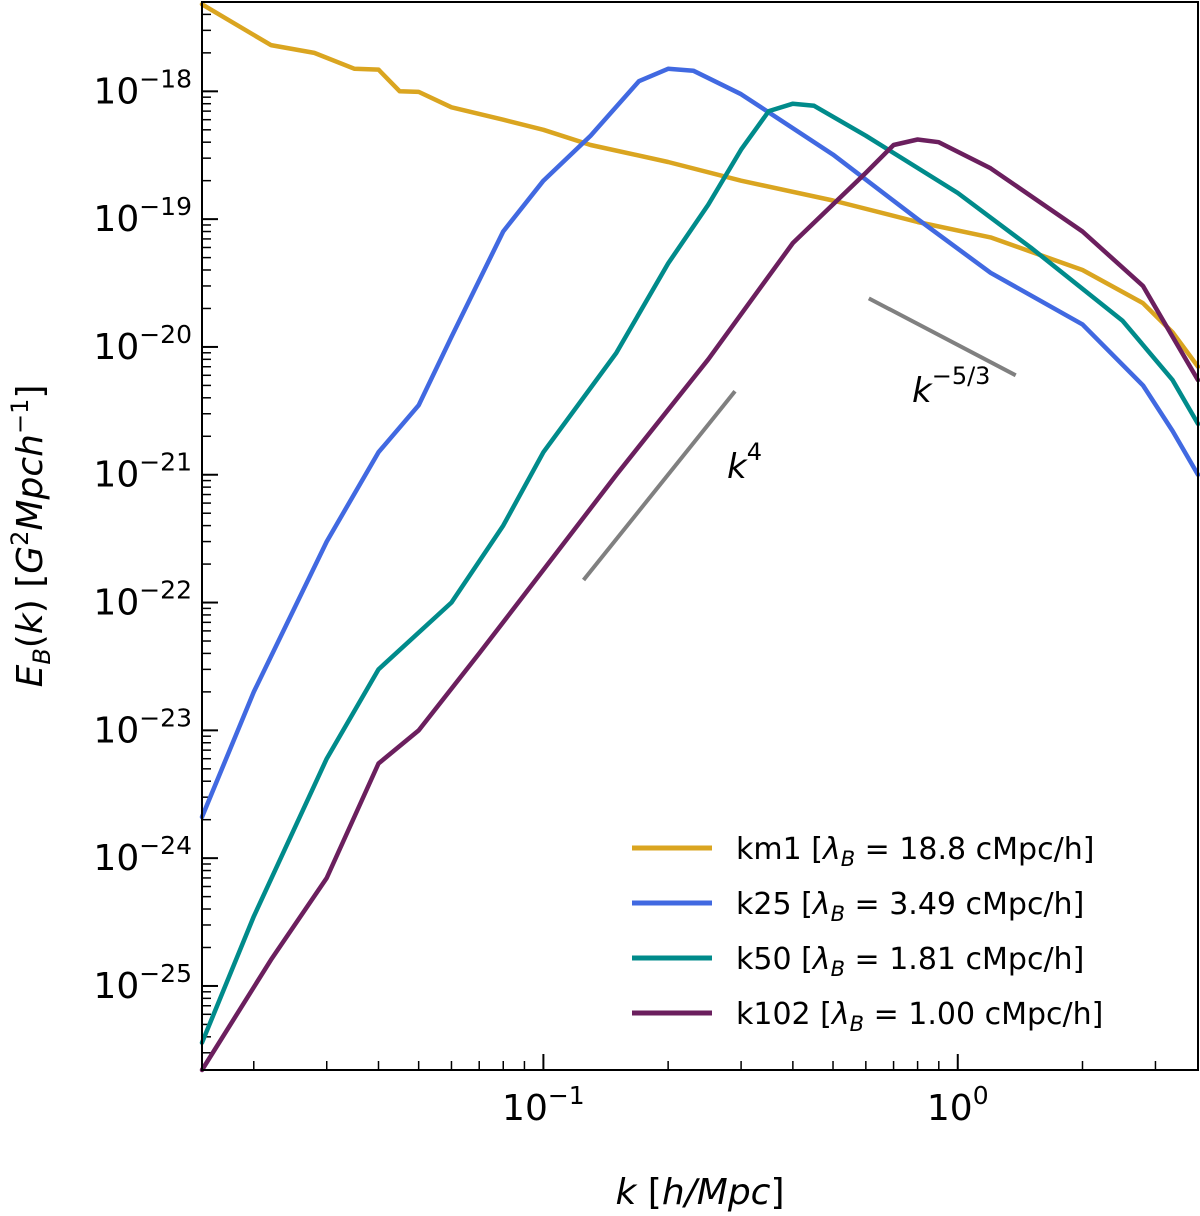 The height and width of the screenshot is (1216, 1200). What do you see at coordinates (142, 344) in the screenshot?
I see `y-tick-label: 10−20` at bounding box center [142, 344].